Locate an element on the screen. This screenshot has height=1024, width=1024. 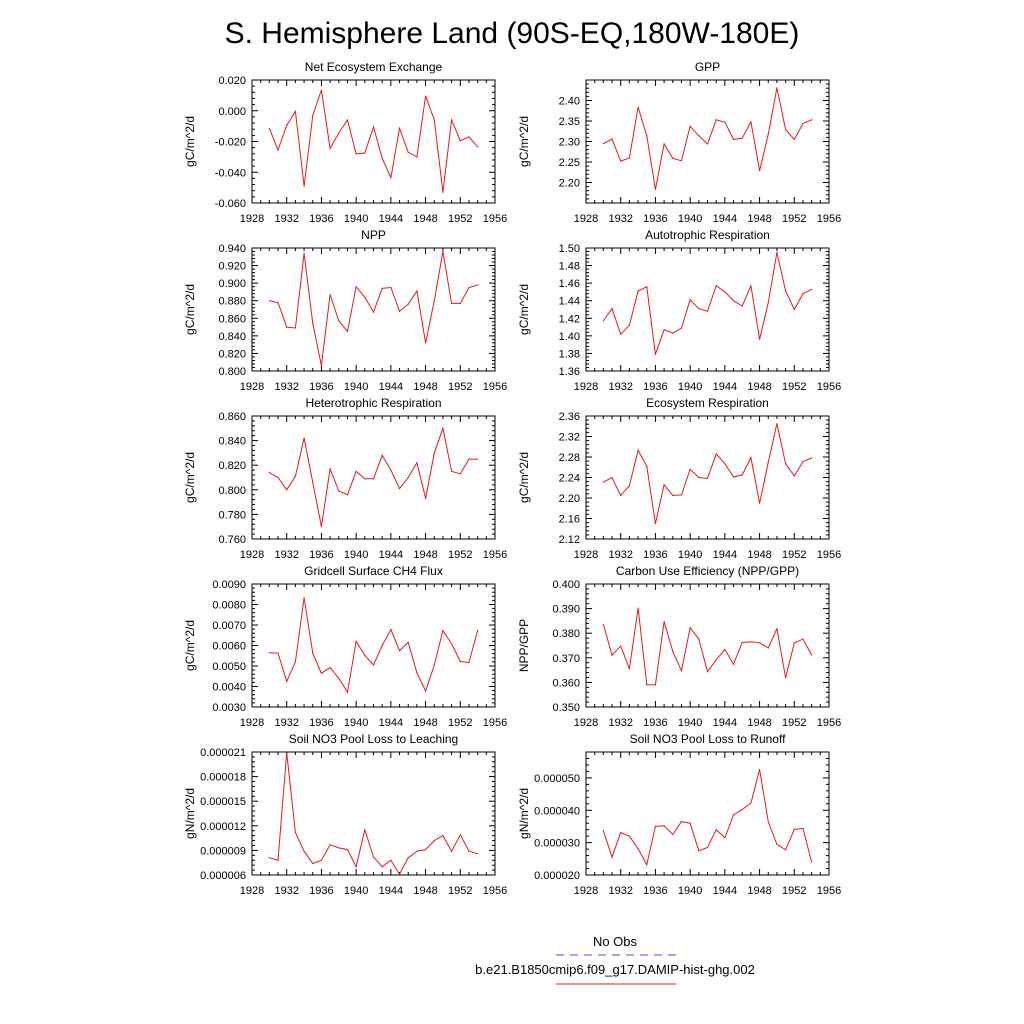
y-tick-label: 0.000012 is located at coordinates (223, 827).